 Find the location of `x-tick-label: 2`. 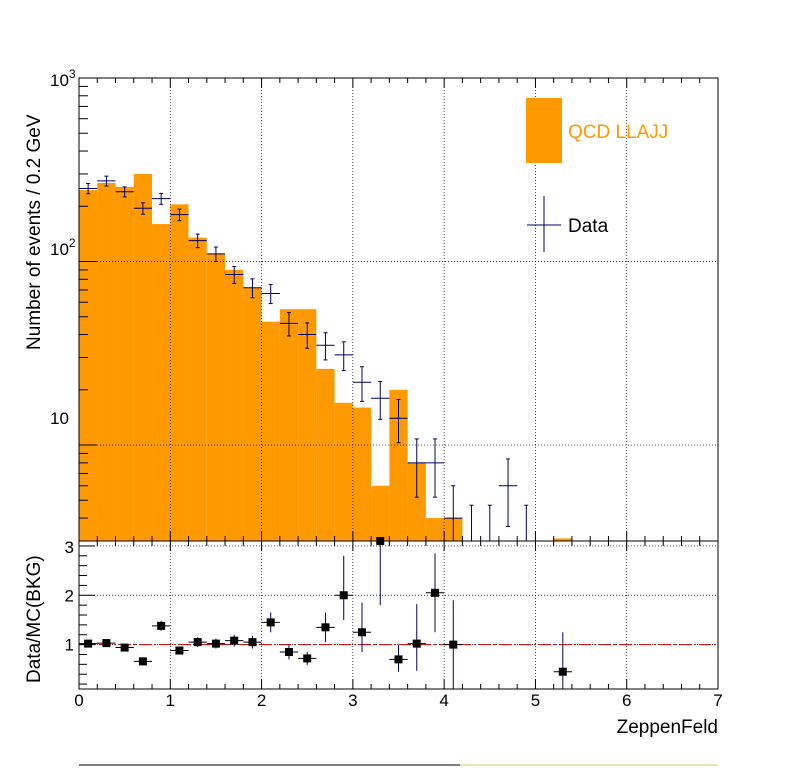

x-tick-label: 2 is located at coordinates (261, 700).